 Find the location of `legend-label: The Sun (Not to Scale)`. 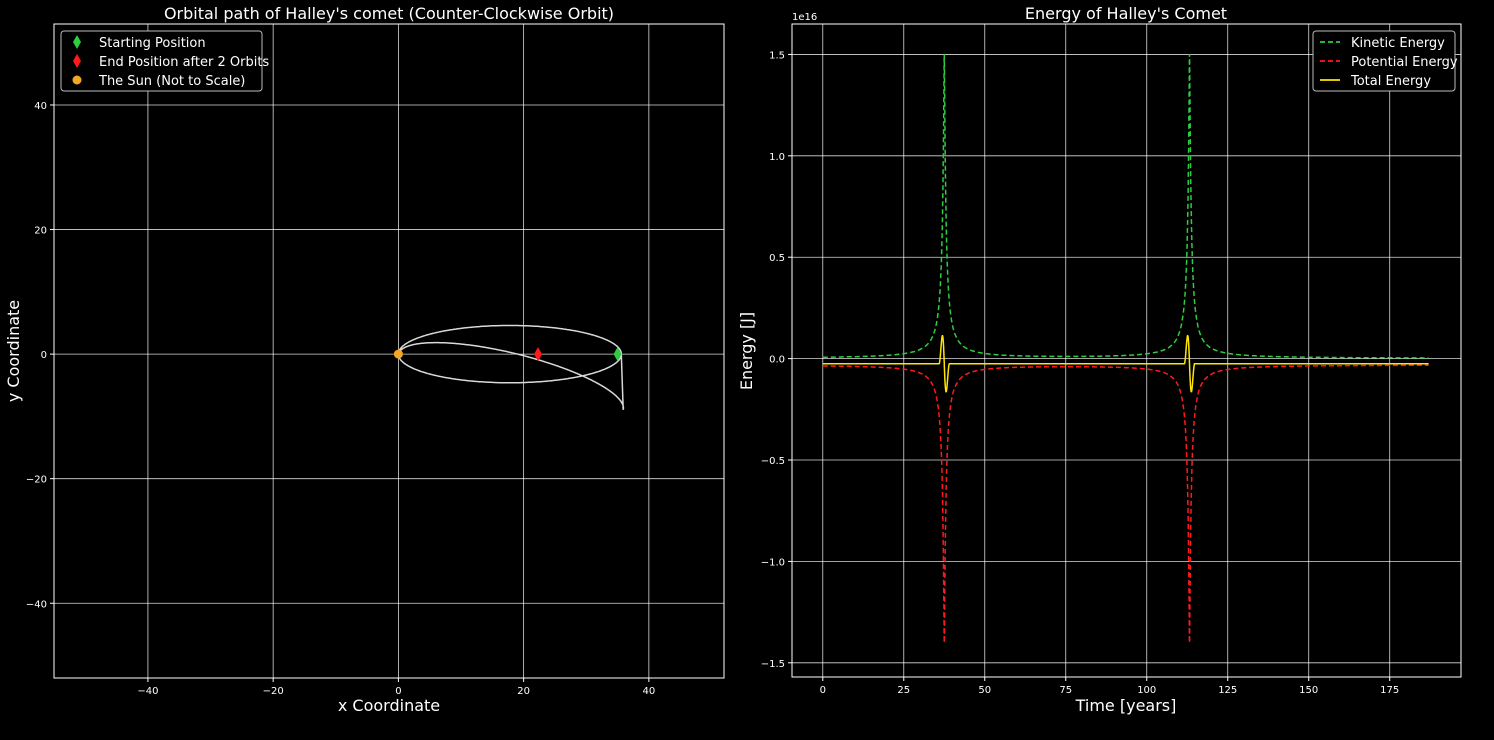

legend-label: The Sun (Not to Scale) is located at coordinates (171, 81).